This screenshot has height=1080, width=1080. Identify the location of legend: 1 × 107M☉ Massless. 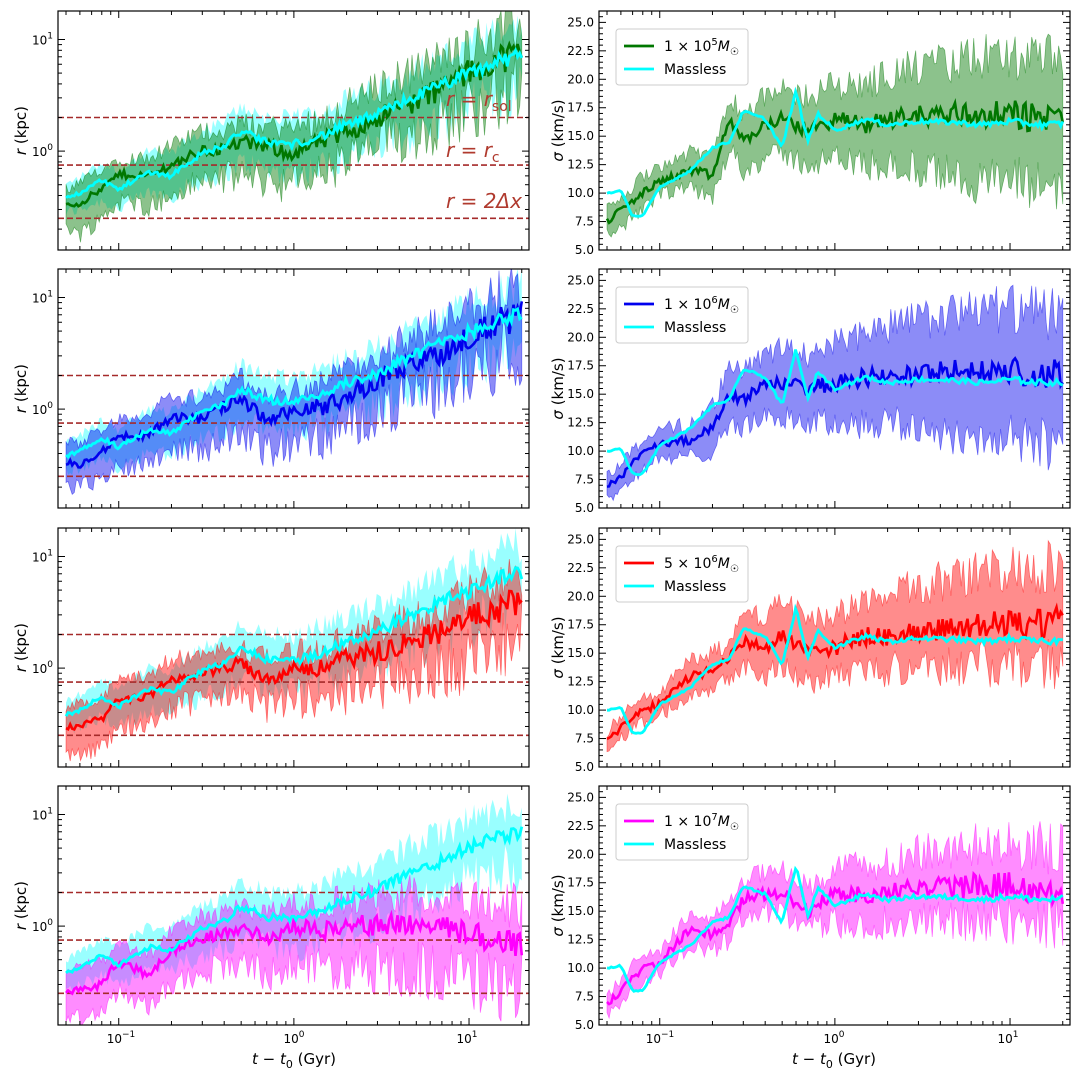
(682, 832).